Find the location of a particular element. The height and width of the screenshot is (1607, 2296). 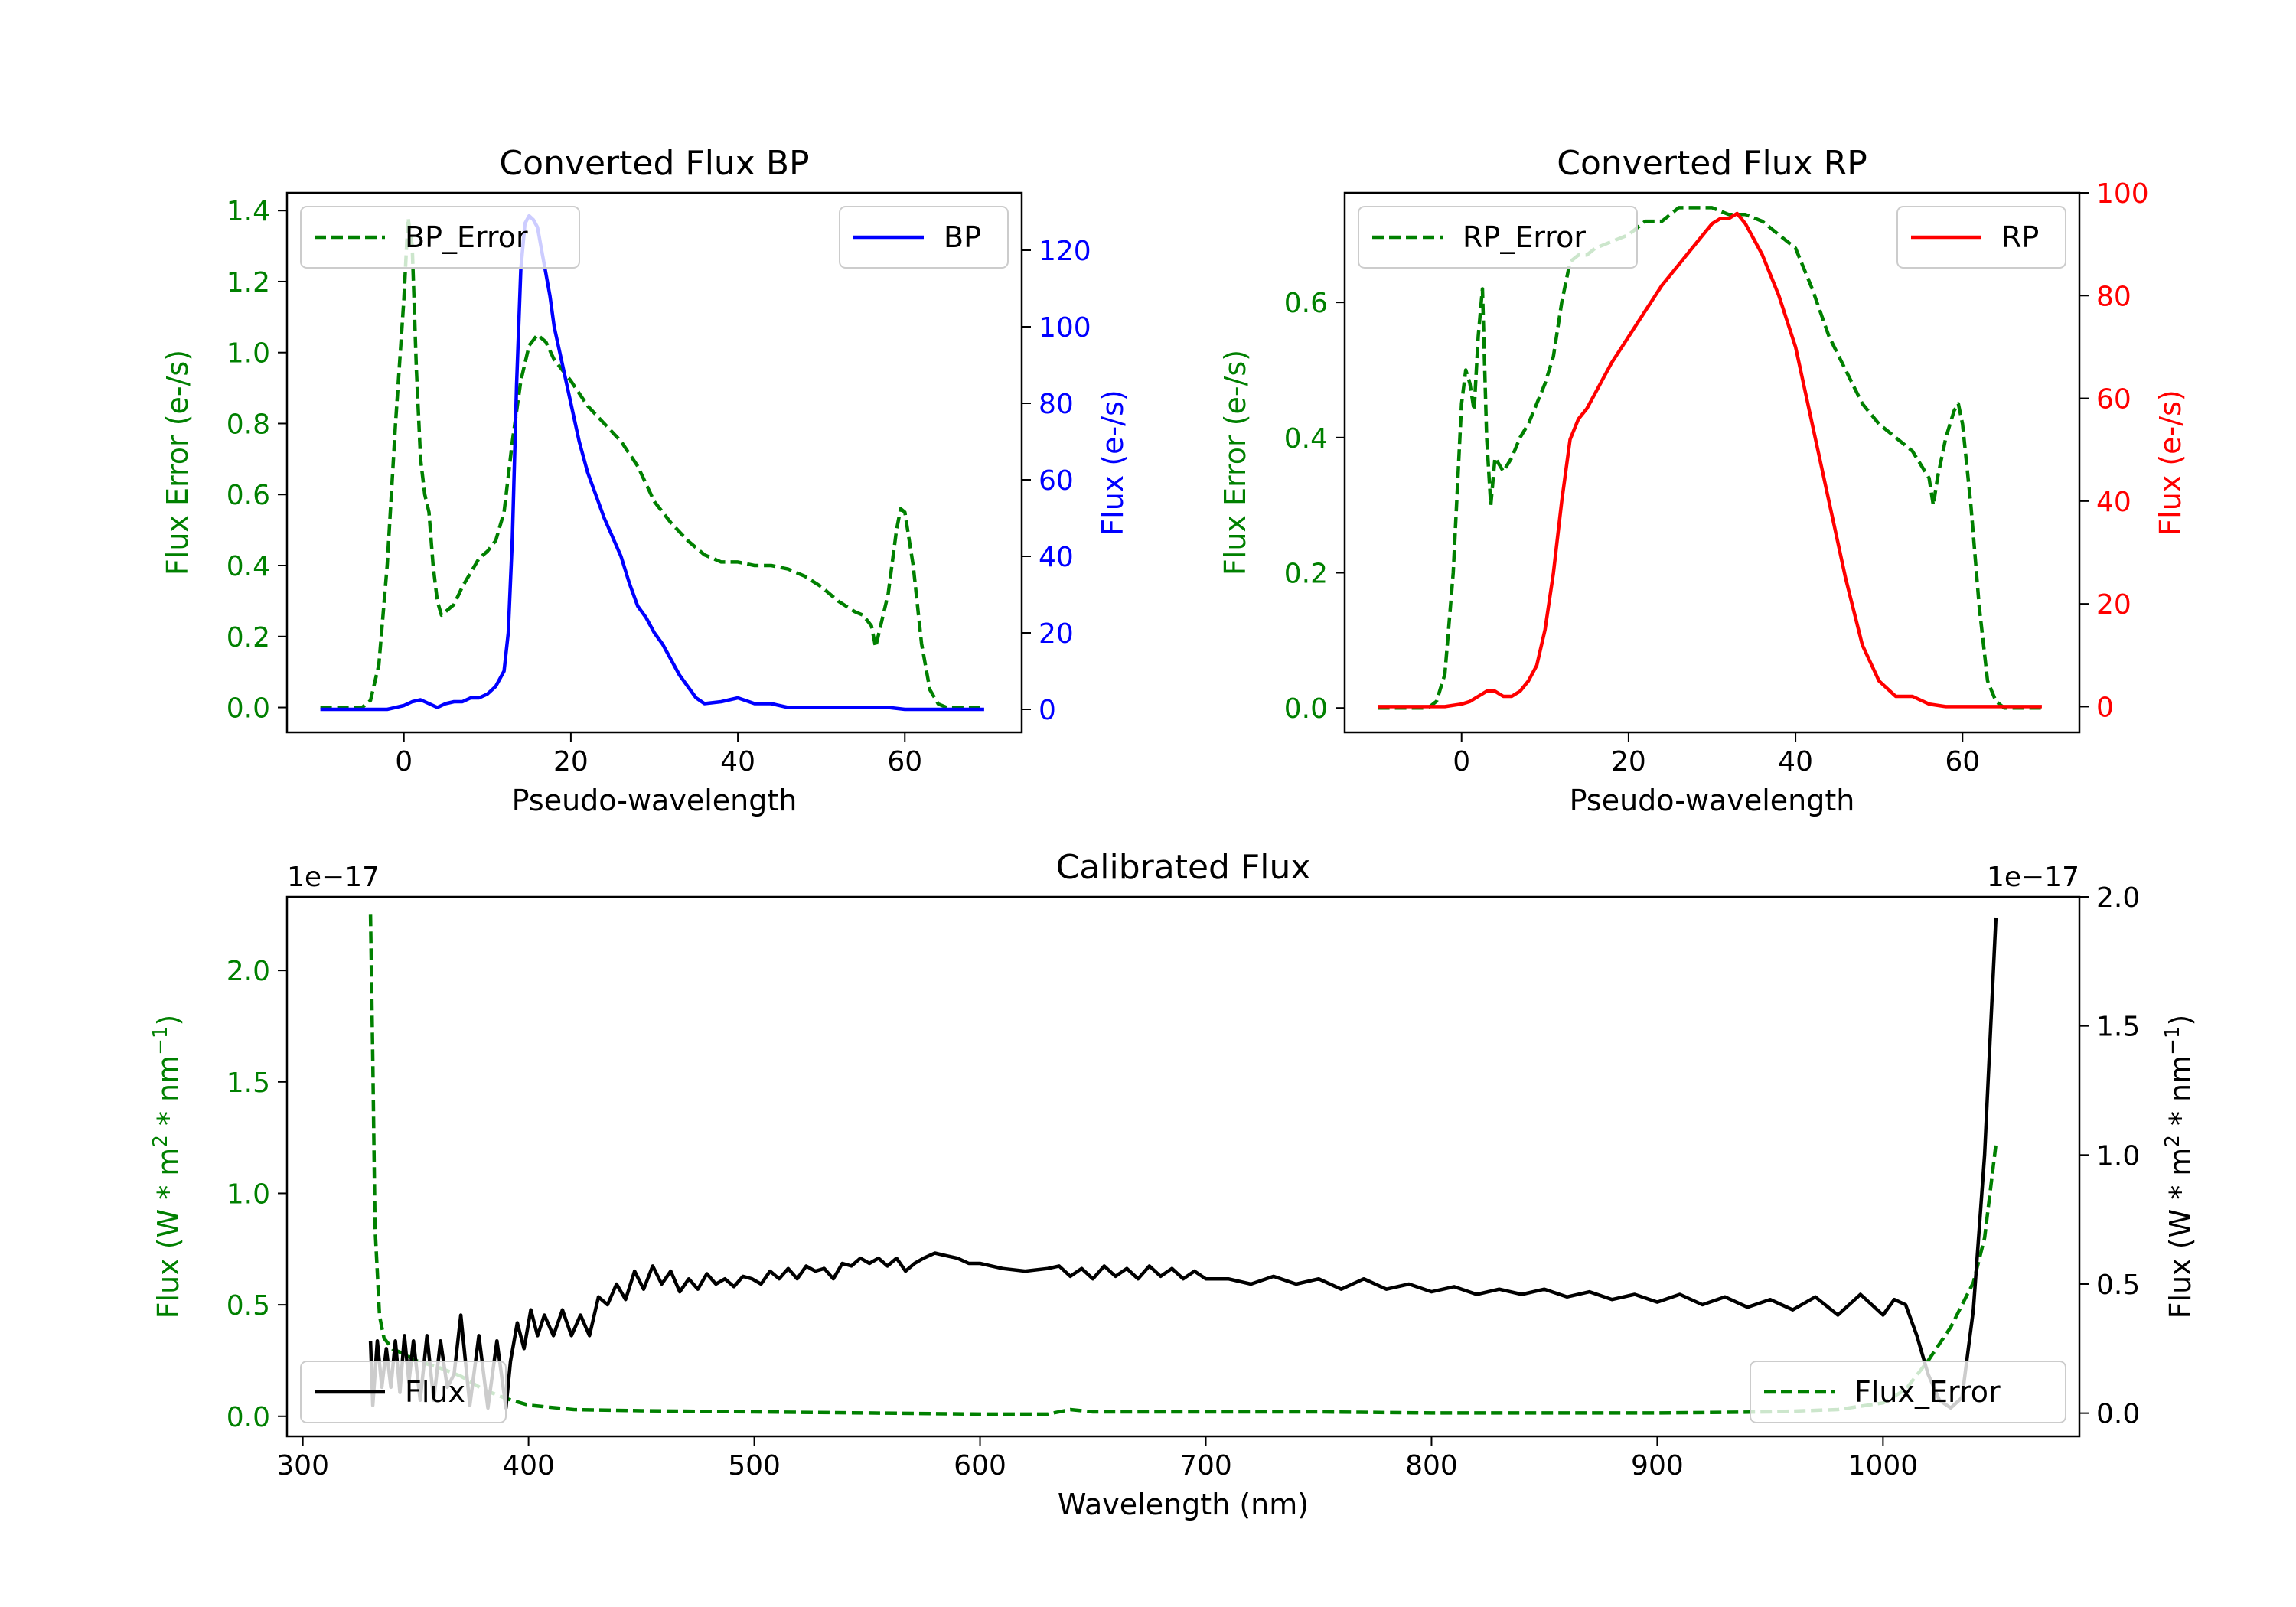

legend-bp: BP is located at coordinates (924, 237).